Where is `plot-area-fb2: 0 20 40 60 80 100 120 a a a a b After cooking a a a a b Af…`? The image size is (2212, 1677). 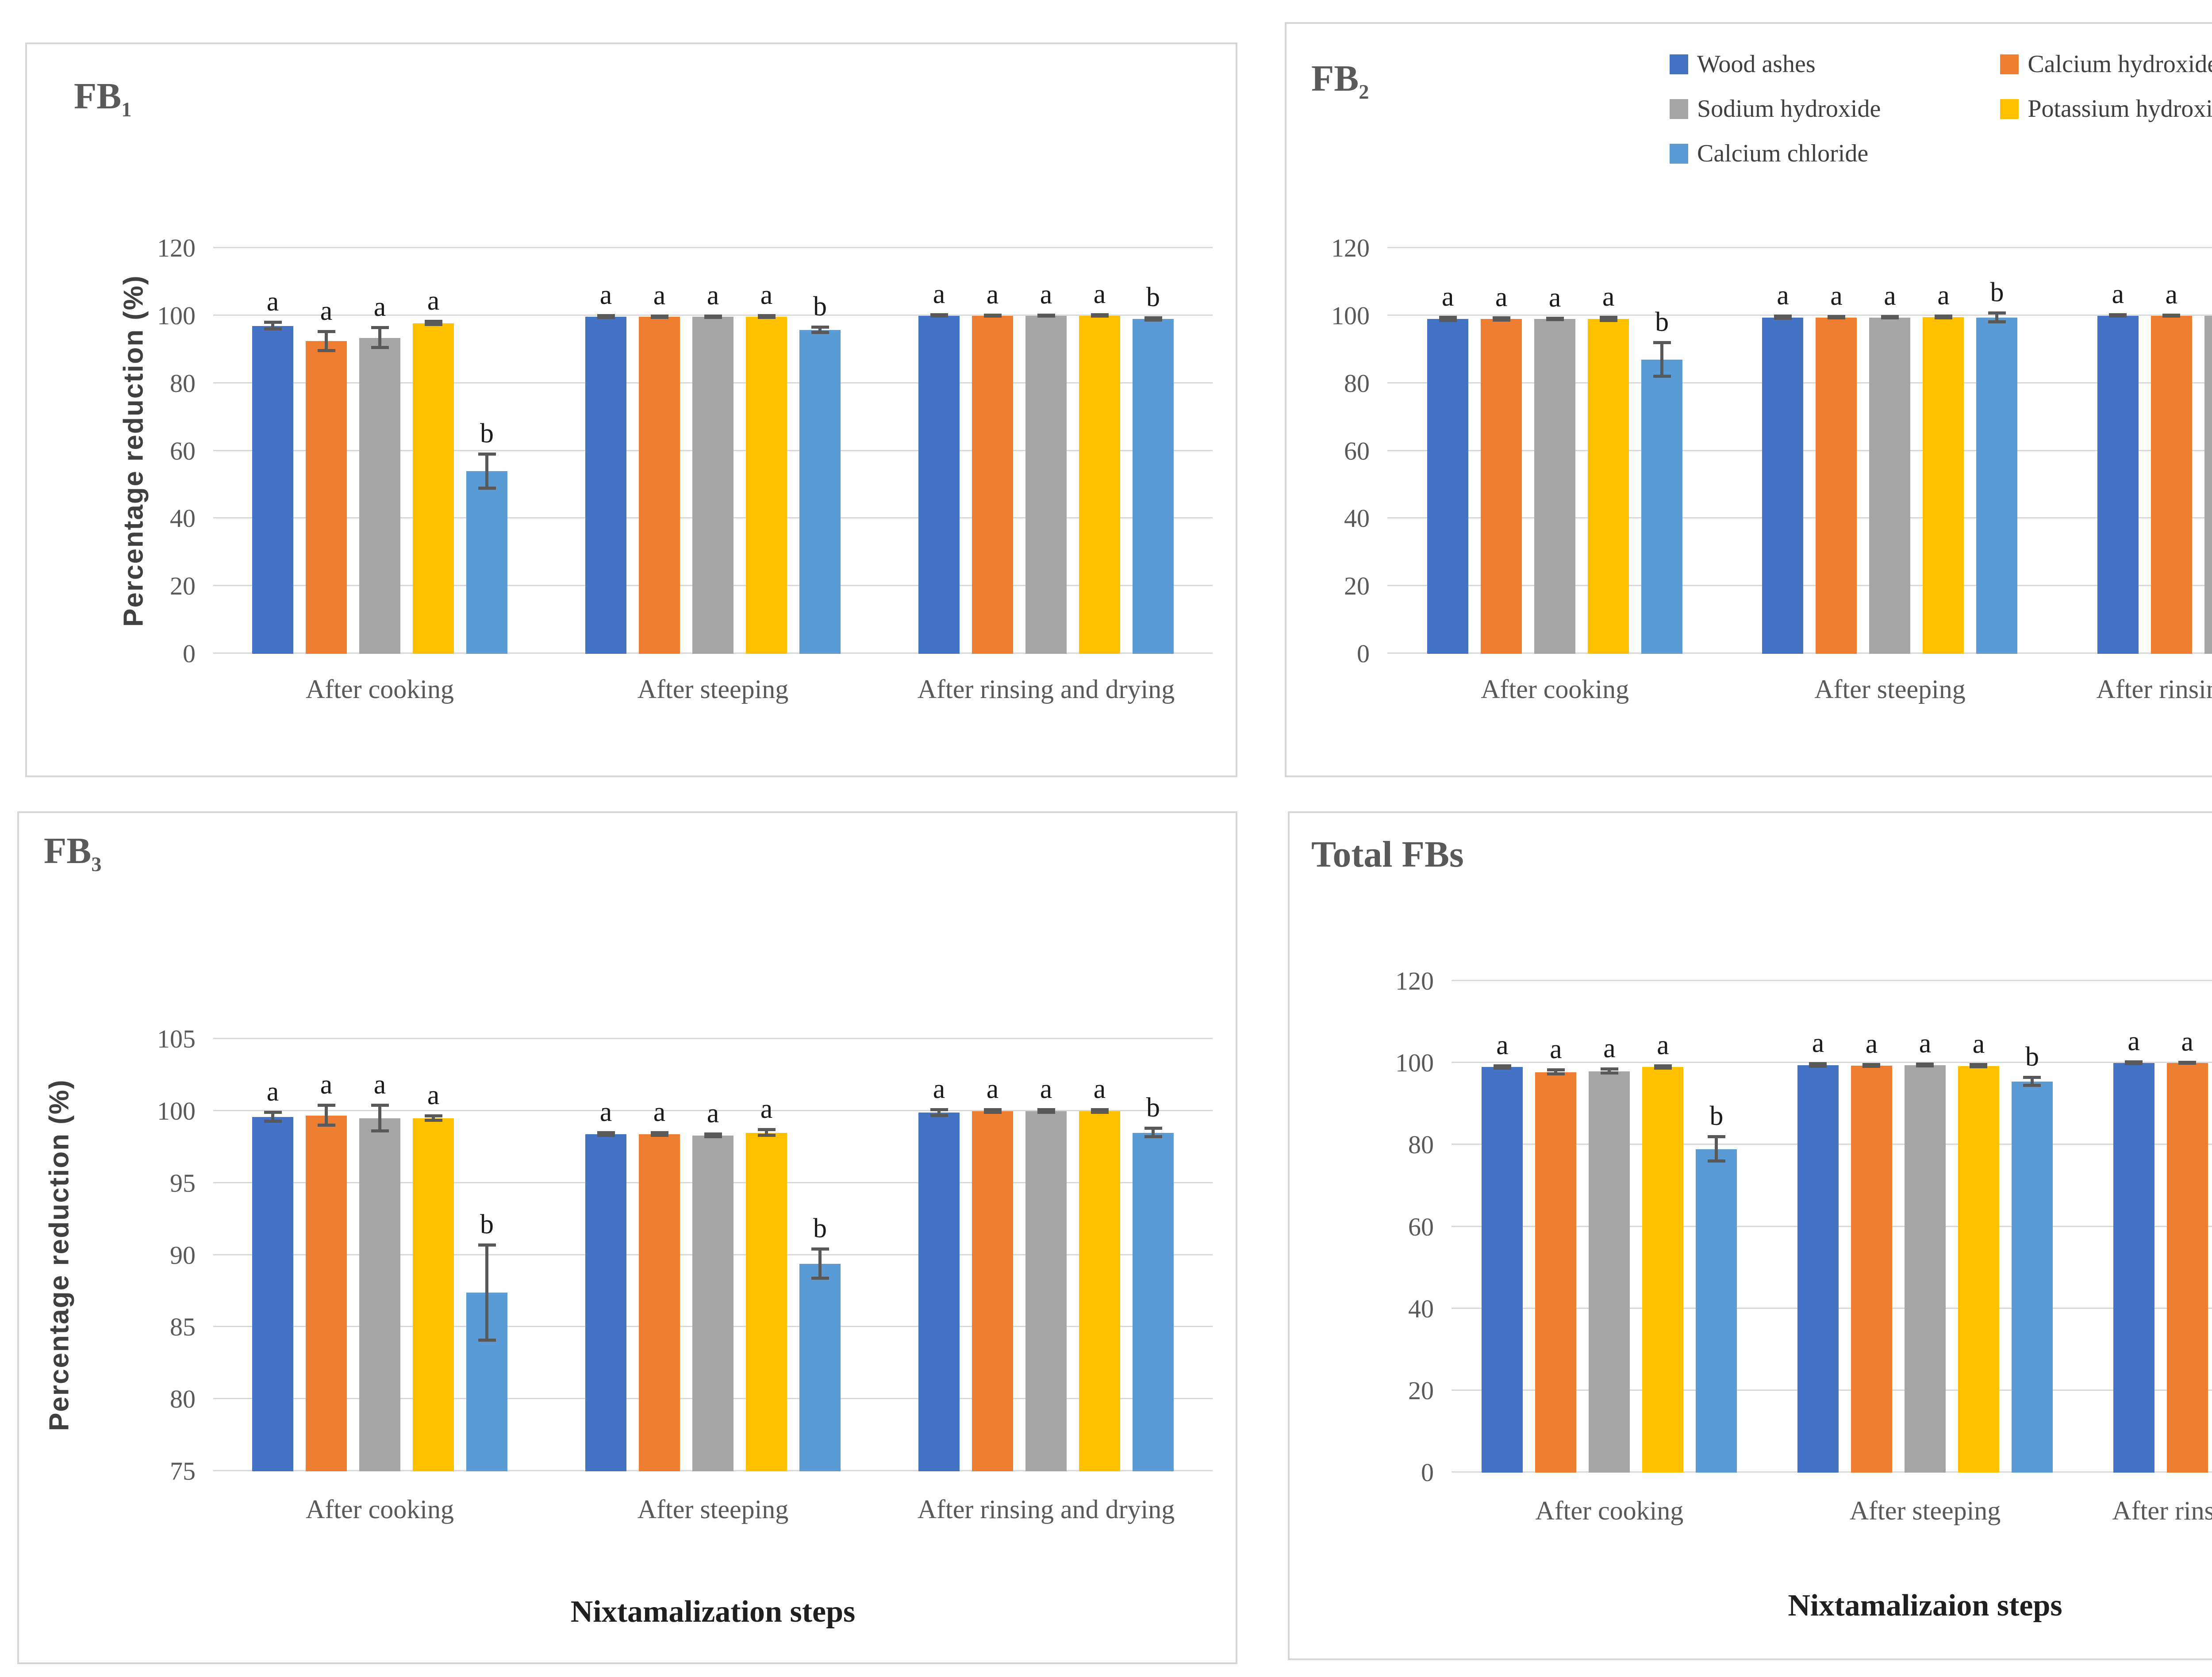 plot-area-fb2: 0 20 40 60 80 100 120 a a a a b After cooking a a a a b Af… is located at coordinates (1772, 469).